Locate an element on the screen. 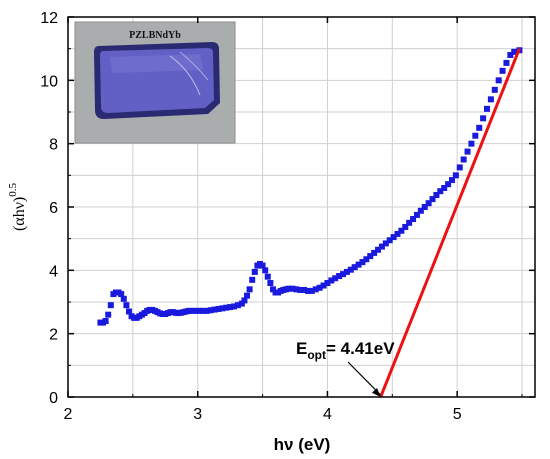 The width and height of the screenshot is (550, 459). y-tick-label: 8 is located at coordinates (53, 145).